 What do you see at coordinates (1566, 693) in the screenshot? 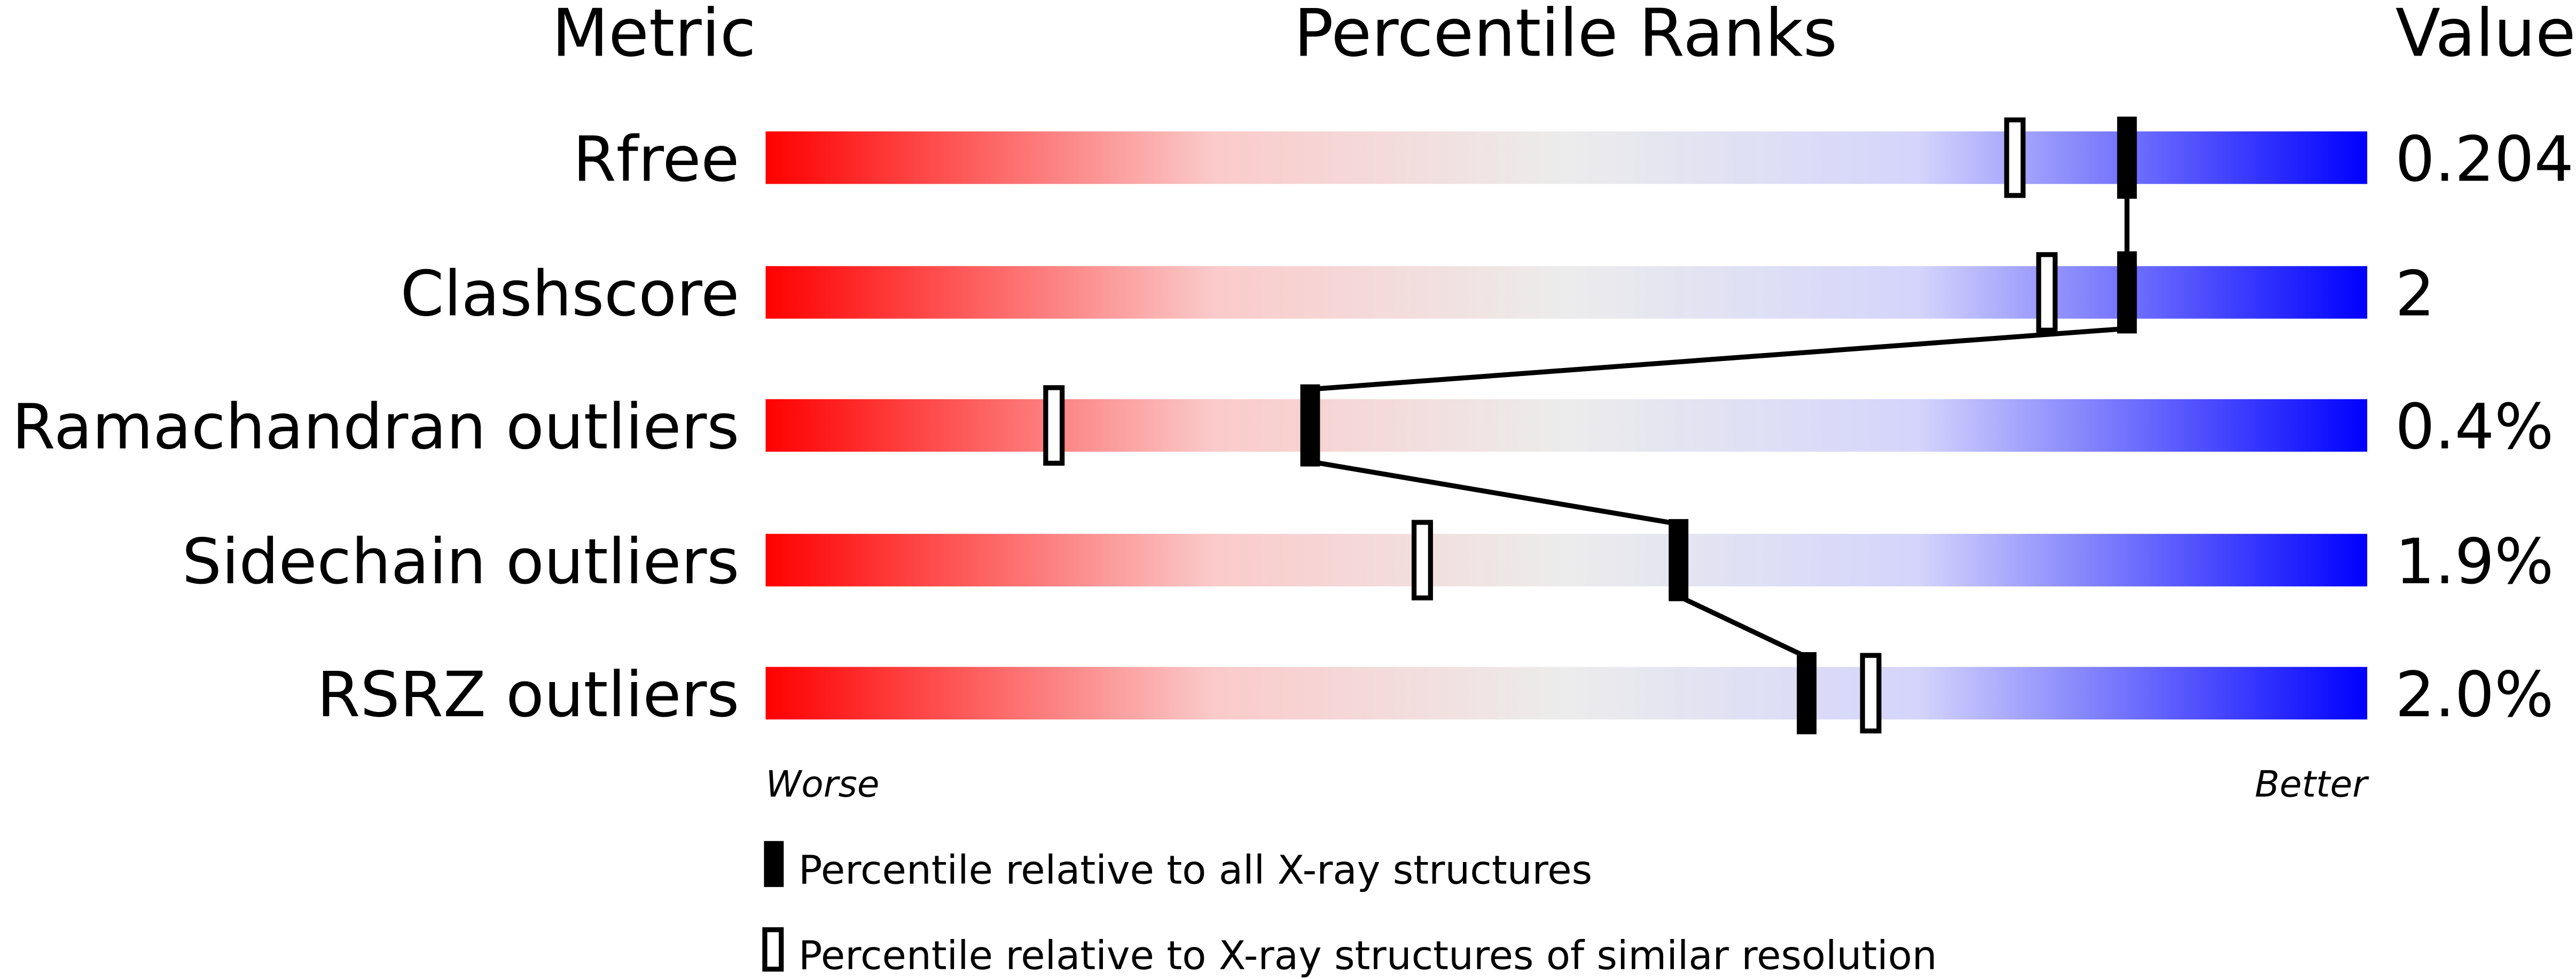
I see `percentile-bar-rsrz-outliers` at bounding box center [1566, 693].